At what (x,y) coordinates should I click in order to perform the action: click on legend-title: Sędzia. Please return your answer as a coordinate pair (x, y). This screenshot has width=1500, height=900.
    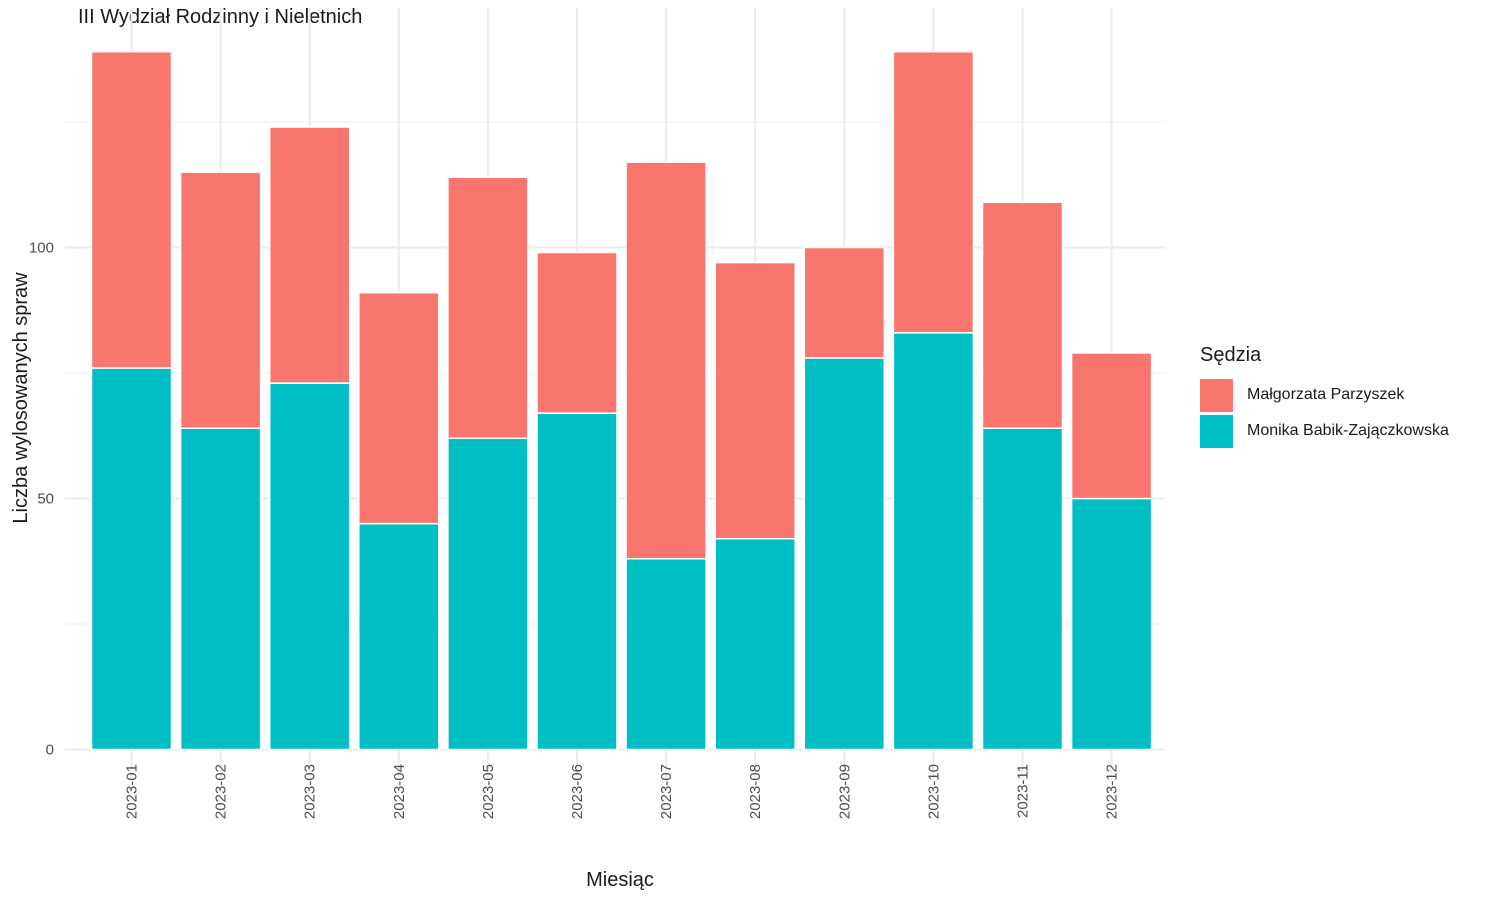
    Looking at the image, I should click on (1231, 355).